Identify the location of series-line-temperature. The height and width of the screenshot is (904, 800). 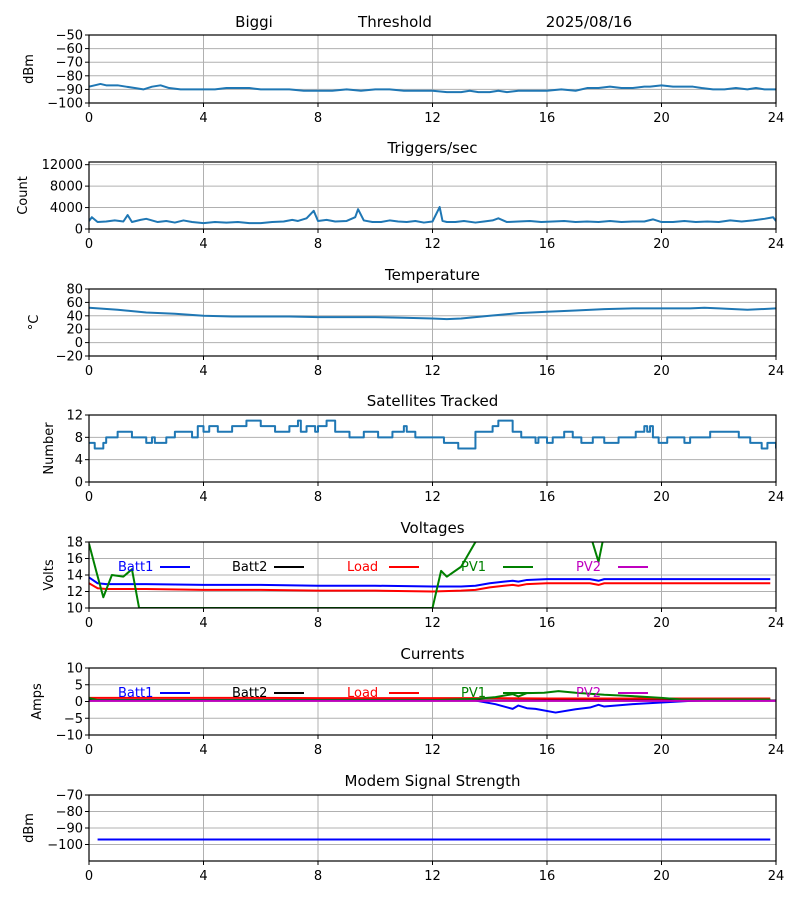
(432, 313).